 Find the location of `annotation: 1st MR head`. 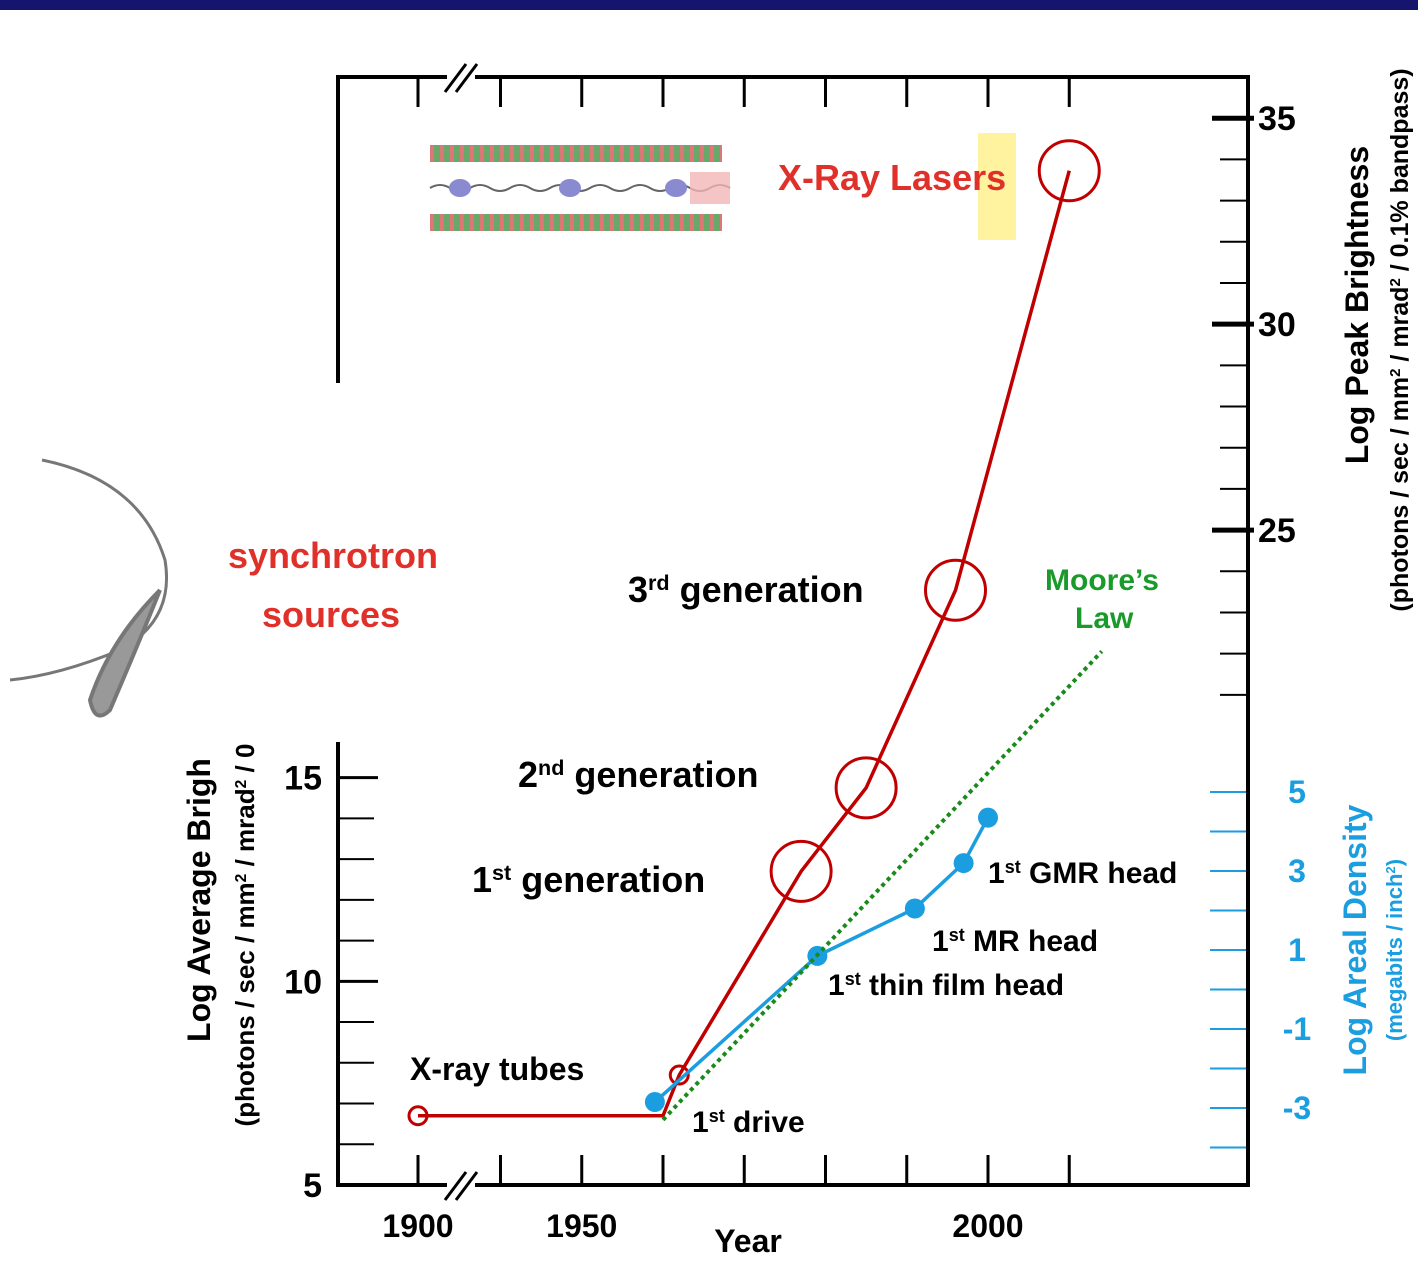

annotation: 1st MR head is located at coordinates (1015, 941).